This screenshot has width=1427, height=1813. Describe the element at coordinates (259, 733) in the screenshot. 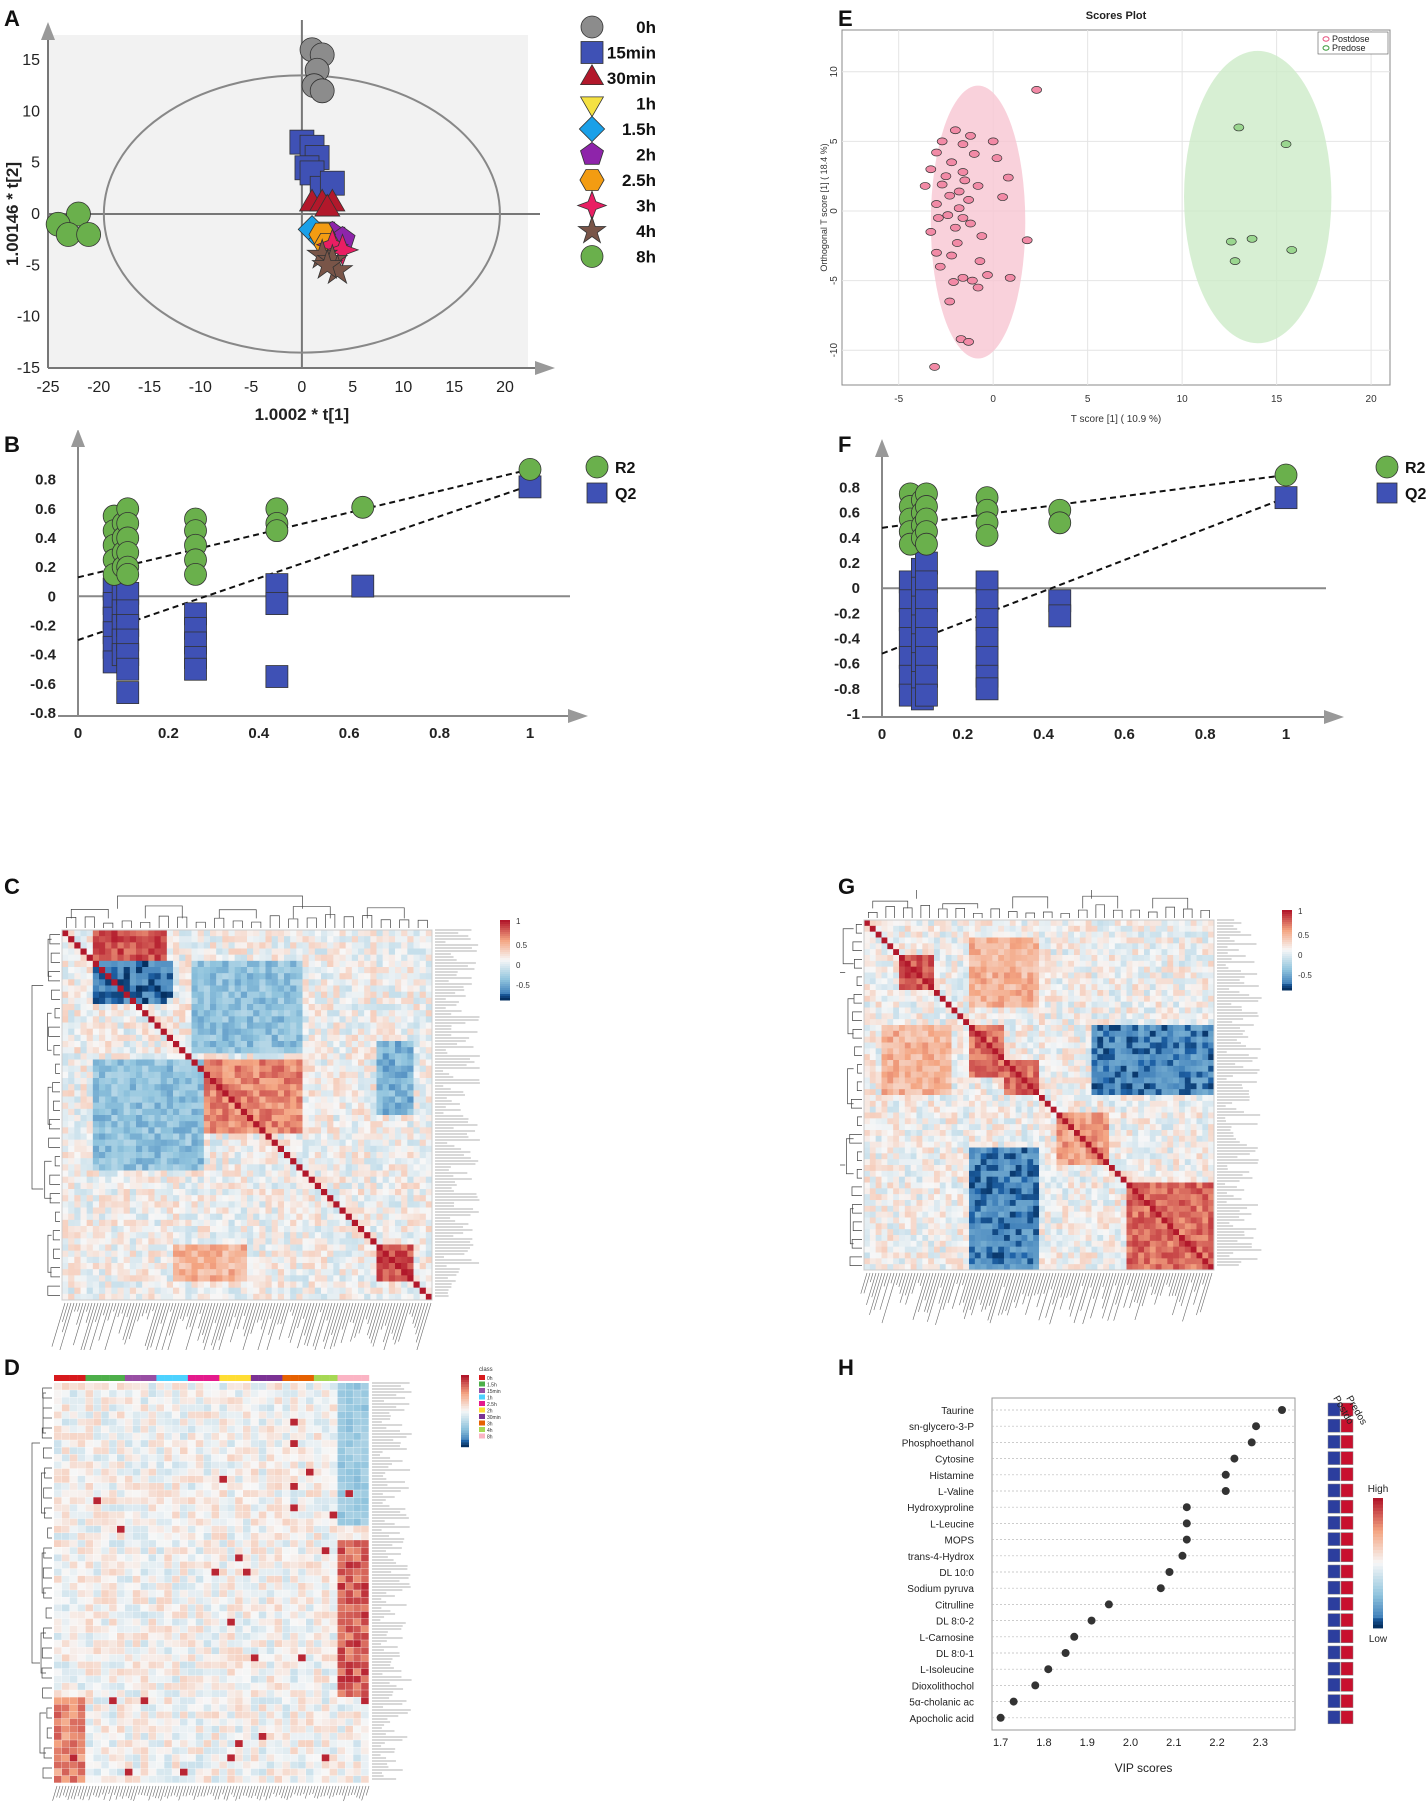

I see `x-tick-label: 0.4` at that location.